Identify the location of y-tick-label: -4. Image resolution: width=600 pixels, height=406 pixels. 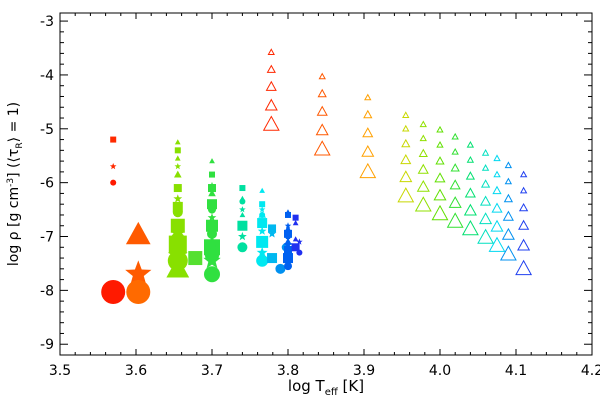
(47, 76).